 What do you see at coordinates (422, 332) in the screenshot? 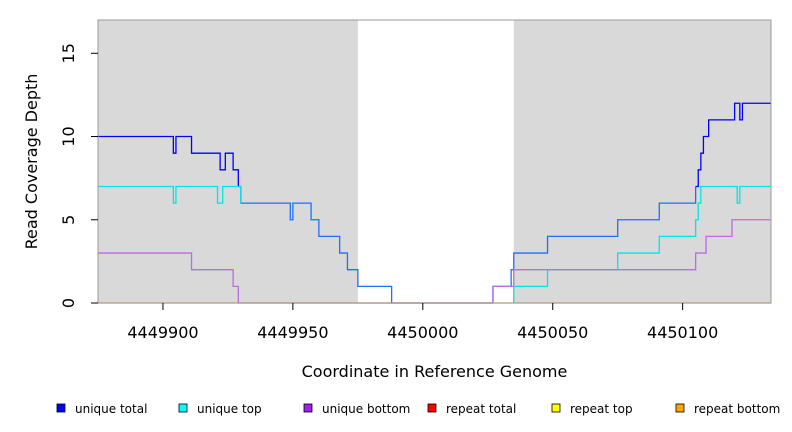
I see `x-tick-label: 4450000` at bounding box center [422, 332].